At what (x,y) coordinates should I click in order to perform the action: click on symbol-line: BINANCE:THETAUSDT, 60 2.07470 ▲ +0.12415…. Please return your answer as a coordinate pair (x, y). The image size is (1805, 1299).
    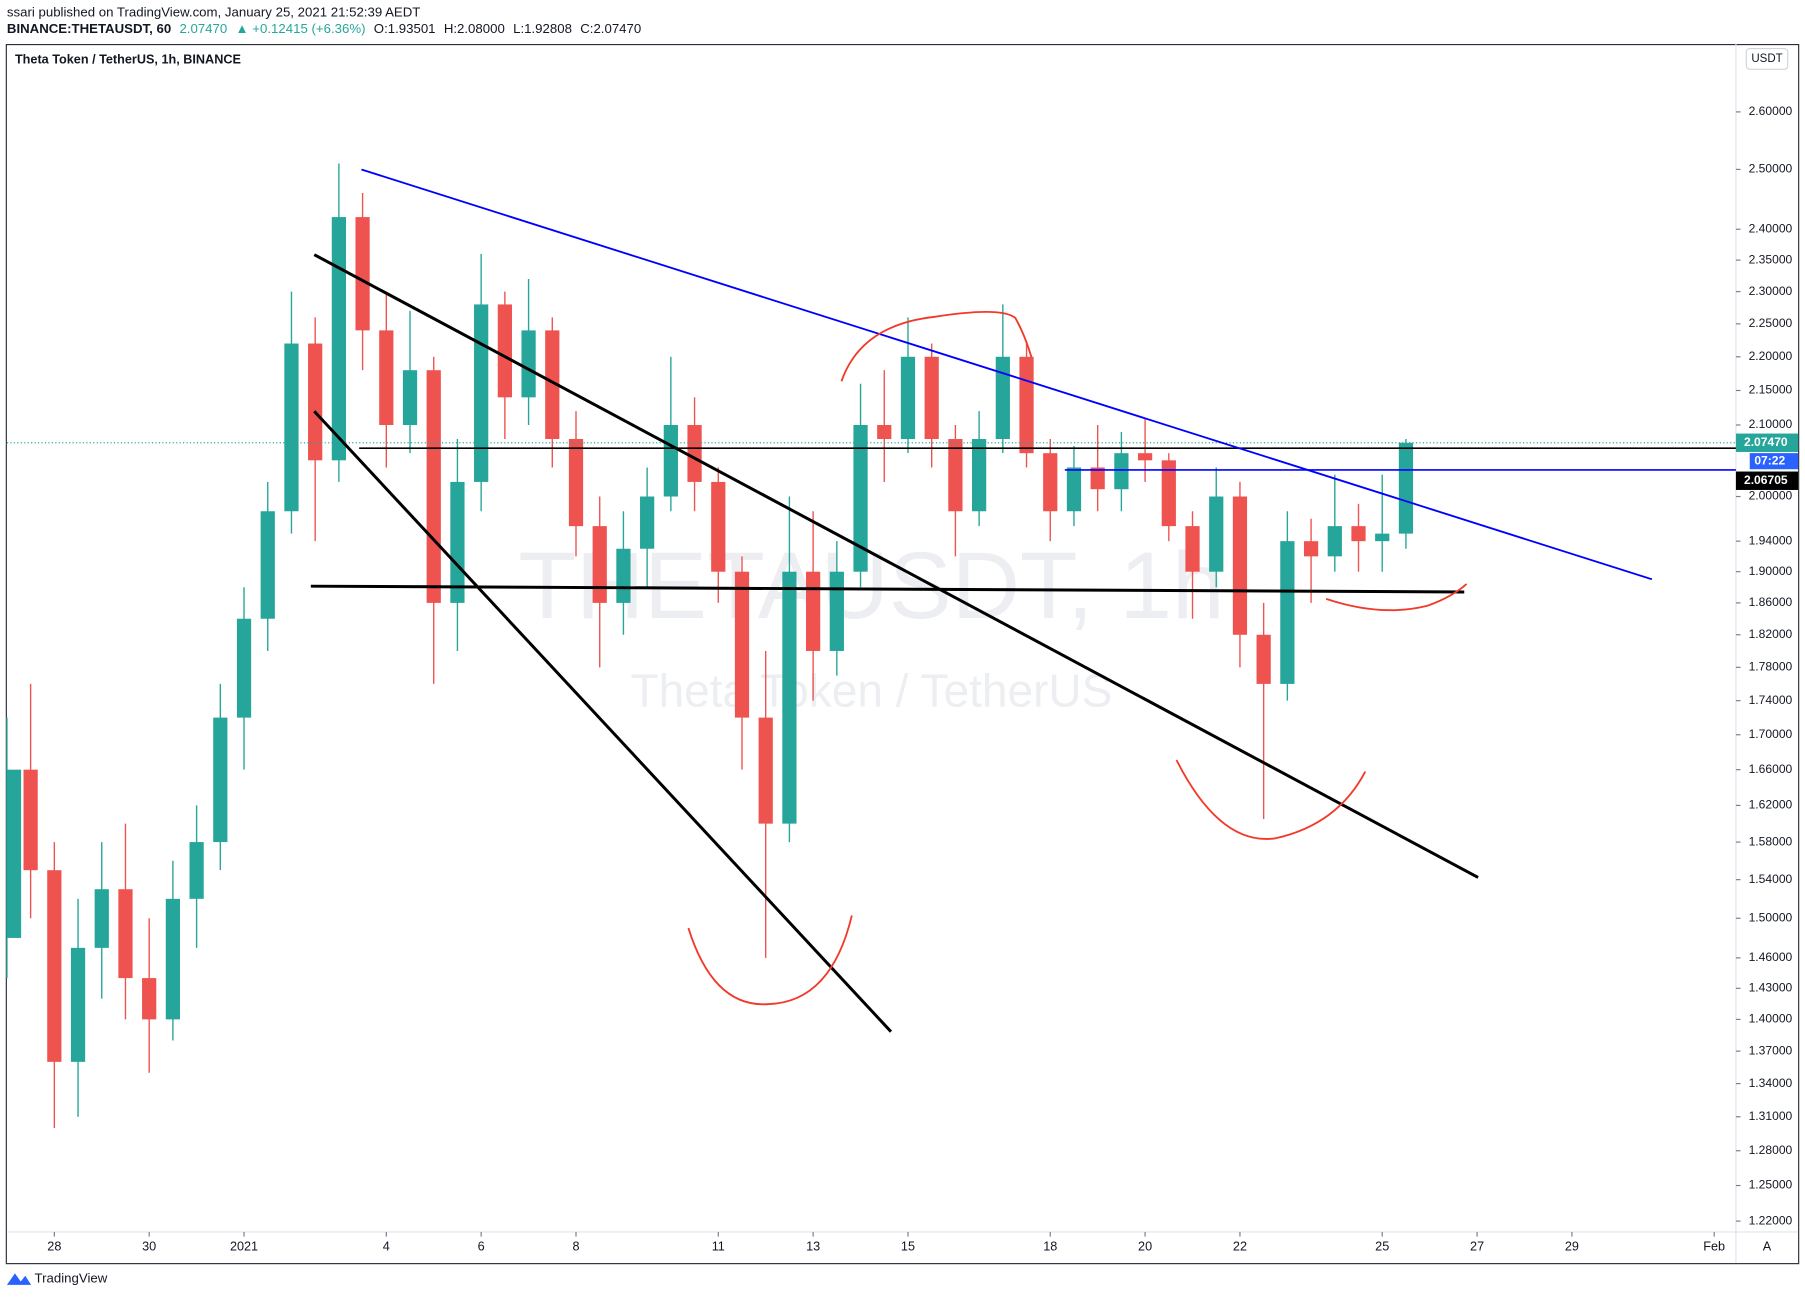
    Looking at the image, I should click on (324, 28).